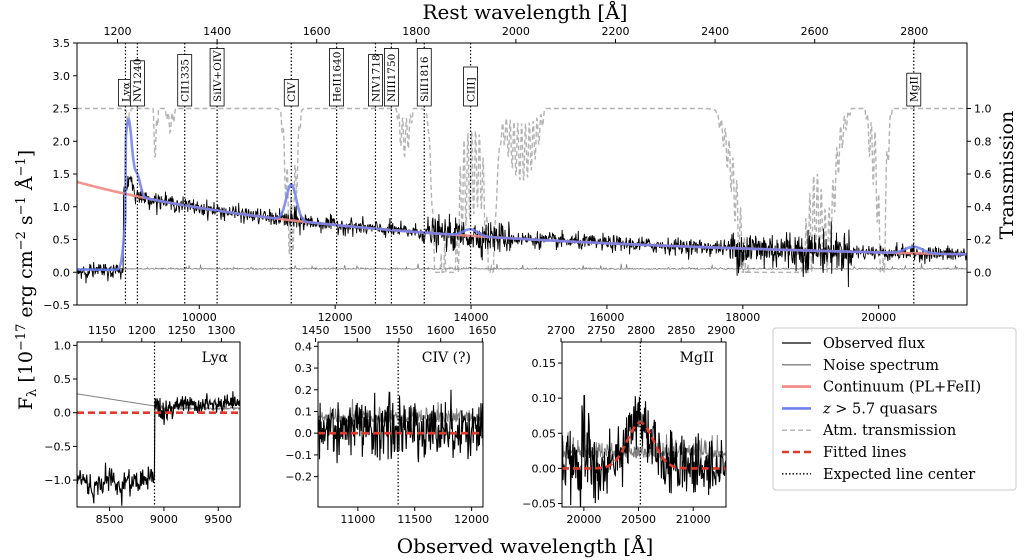  Describe the element at coordinates (983, 207) in the screenshot. I see `transmission-tick-label: 0.4` at that location.